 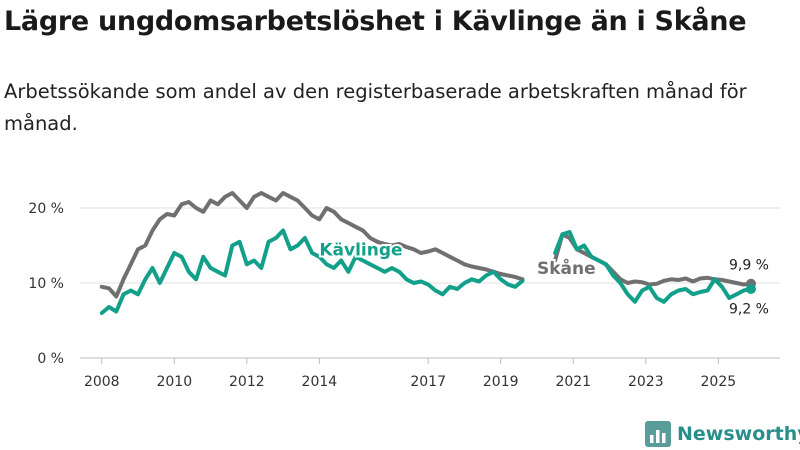 What do you see at coordinates (247, 382) in the screenshot?
I see `x-tick-label: 2012` at bounding box center [247, 382].